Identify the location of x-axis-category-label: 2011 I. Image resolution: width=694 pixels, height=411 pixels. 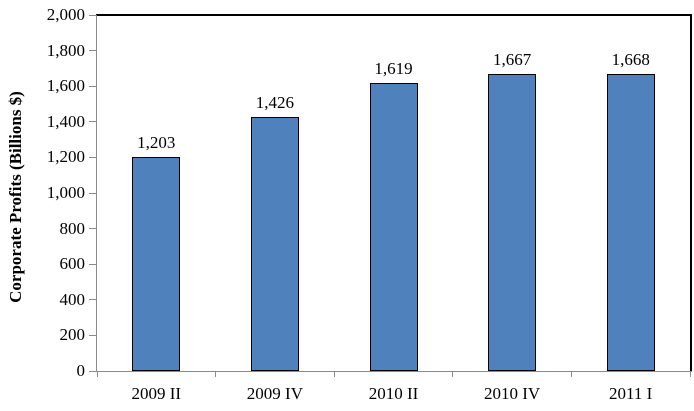
(631, 393).